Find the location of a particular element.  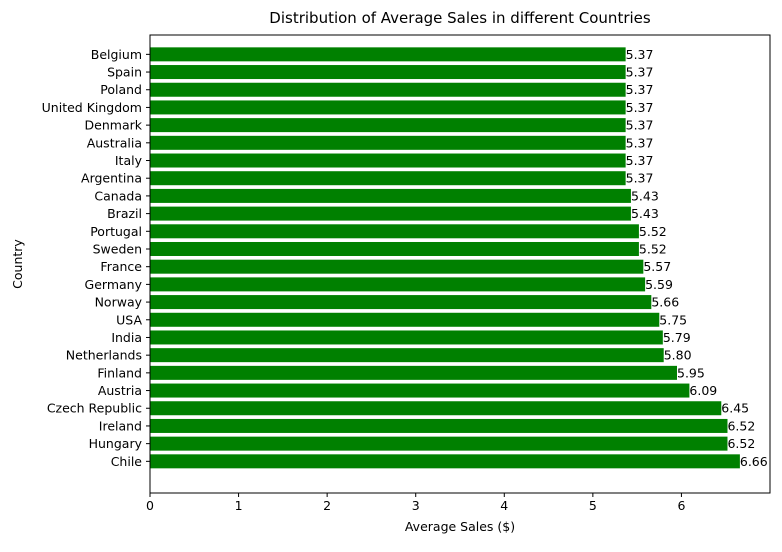

bar-austria is located at coordinates (420, 390).